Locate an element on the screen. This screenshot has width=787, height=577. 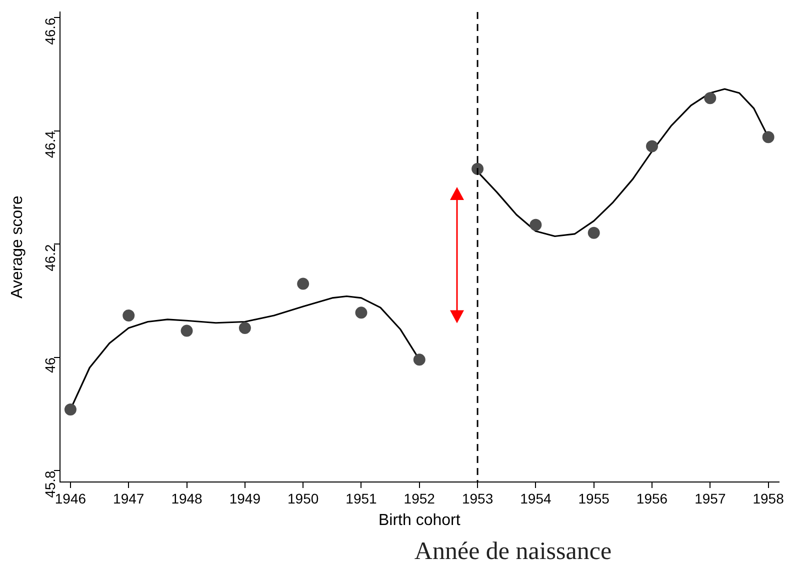
x-axis-title: Birth cohort is located at coordinates (419, 520).